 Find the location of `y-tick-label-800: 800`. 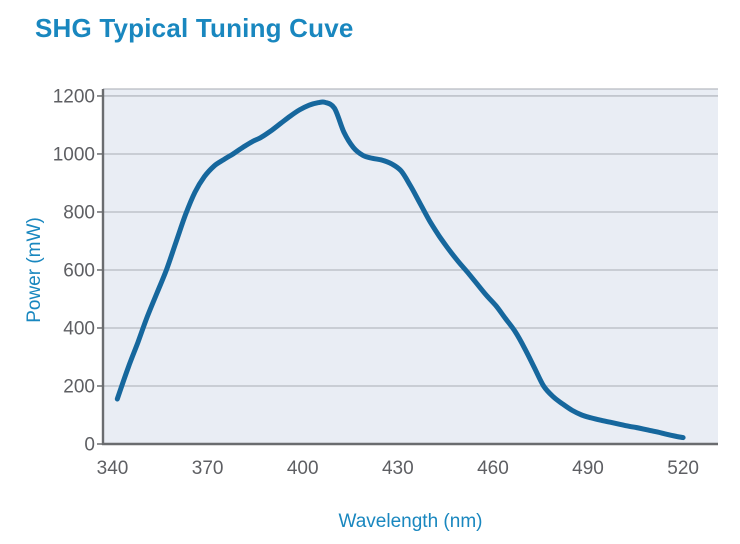

y-tick-label-800: 800 is located at coordinates (79, 212).